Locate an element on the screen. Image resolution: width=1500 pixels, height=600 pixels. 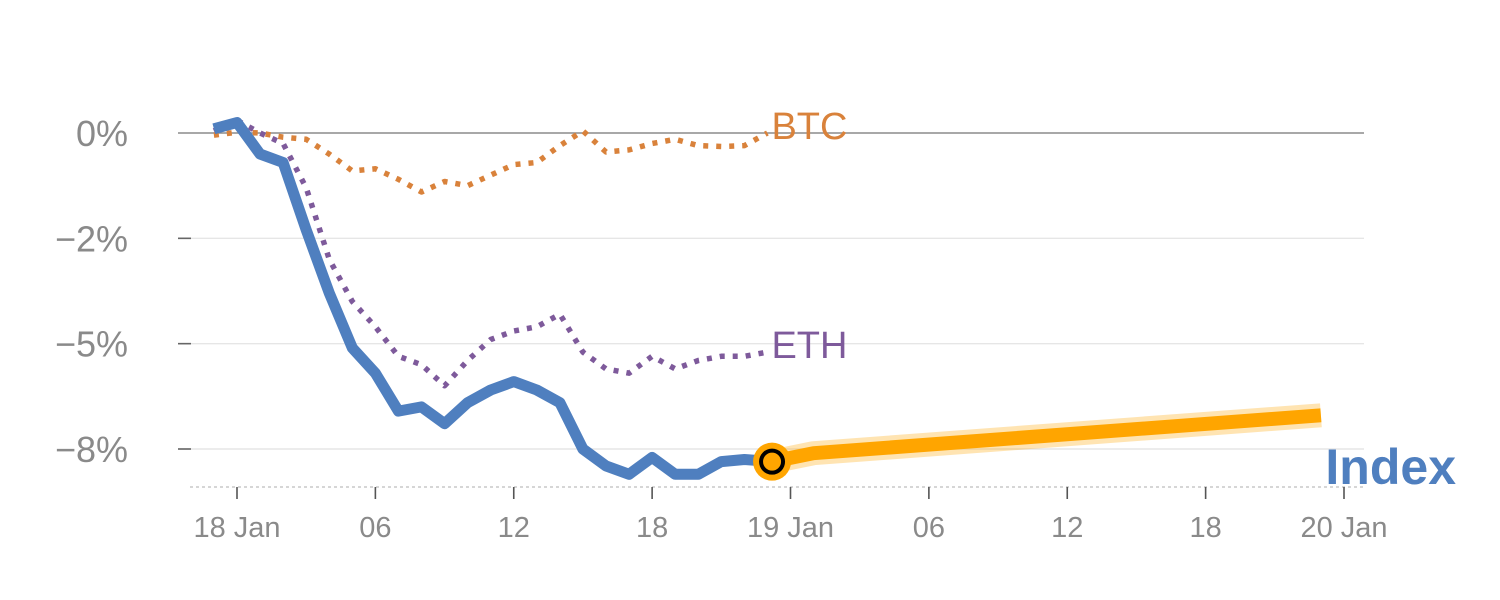
x-tick-label-6: 12 is located at coordinates (1067, 528).